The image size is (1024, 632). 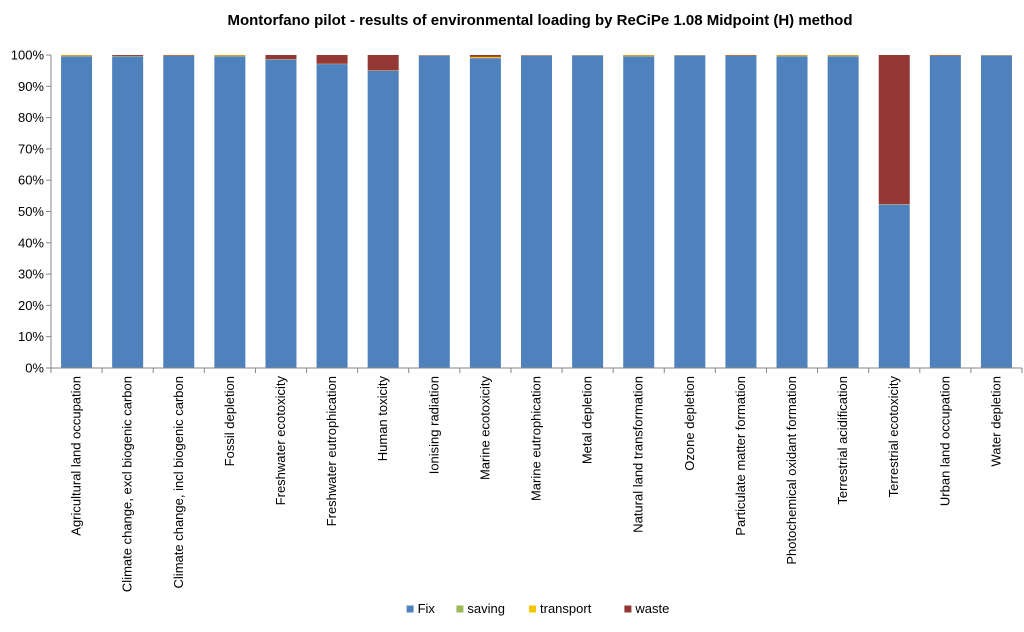 What do you see at coordinates (651, 608) in the screenshot?
I see `legend-label-waste: waste` at bounding box center [651, 608].